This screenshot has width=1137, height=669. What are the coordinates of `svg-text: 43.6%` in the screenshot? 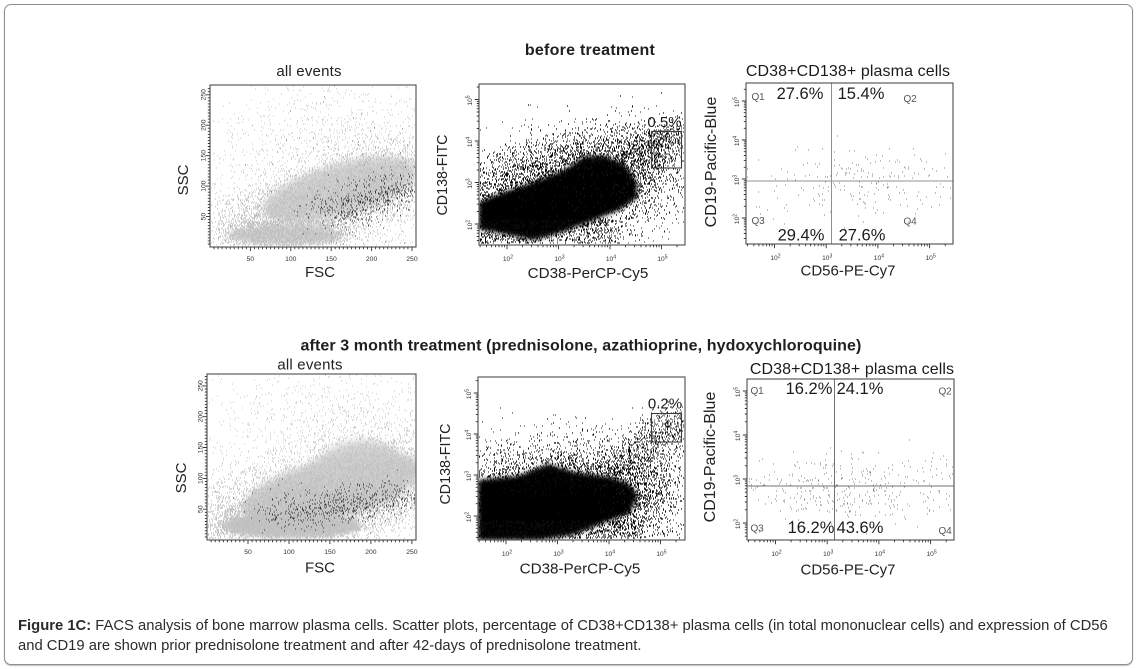 It's located at (860, 528).